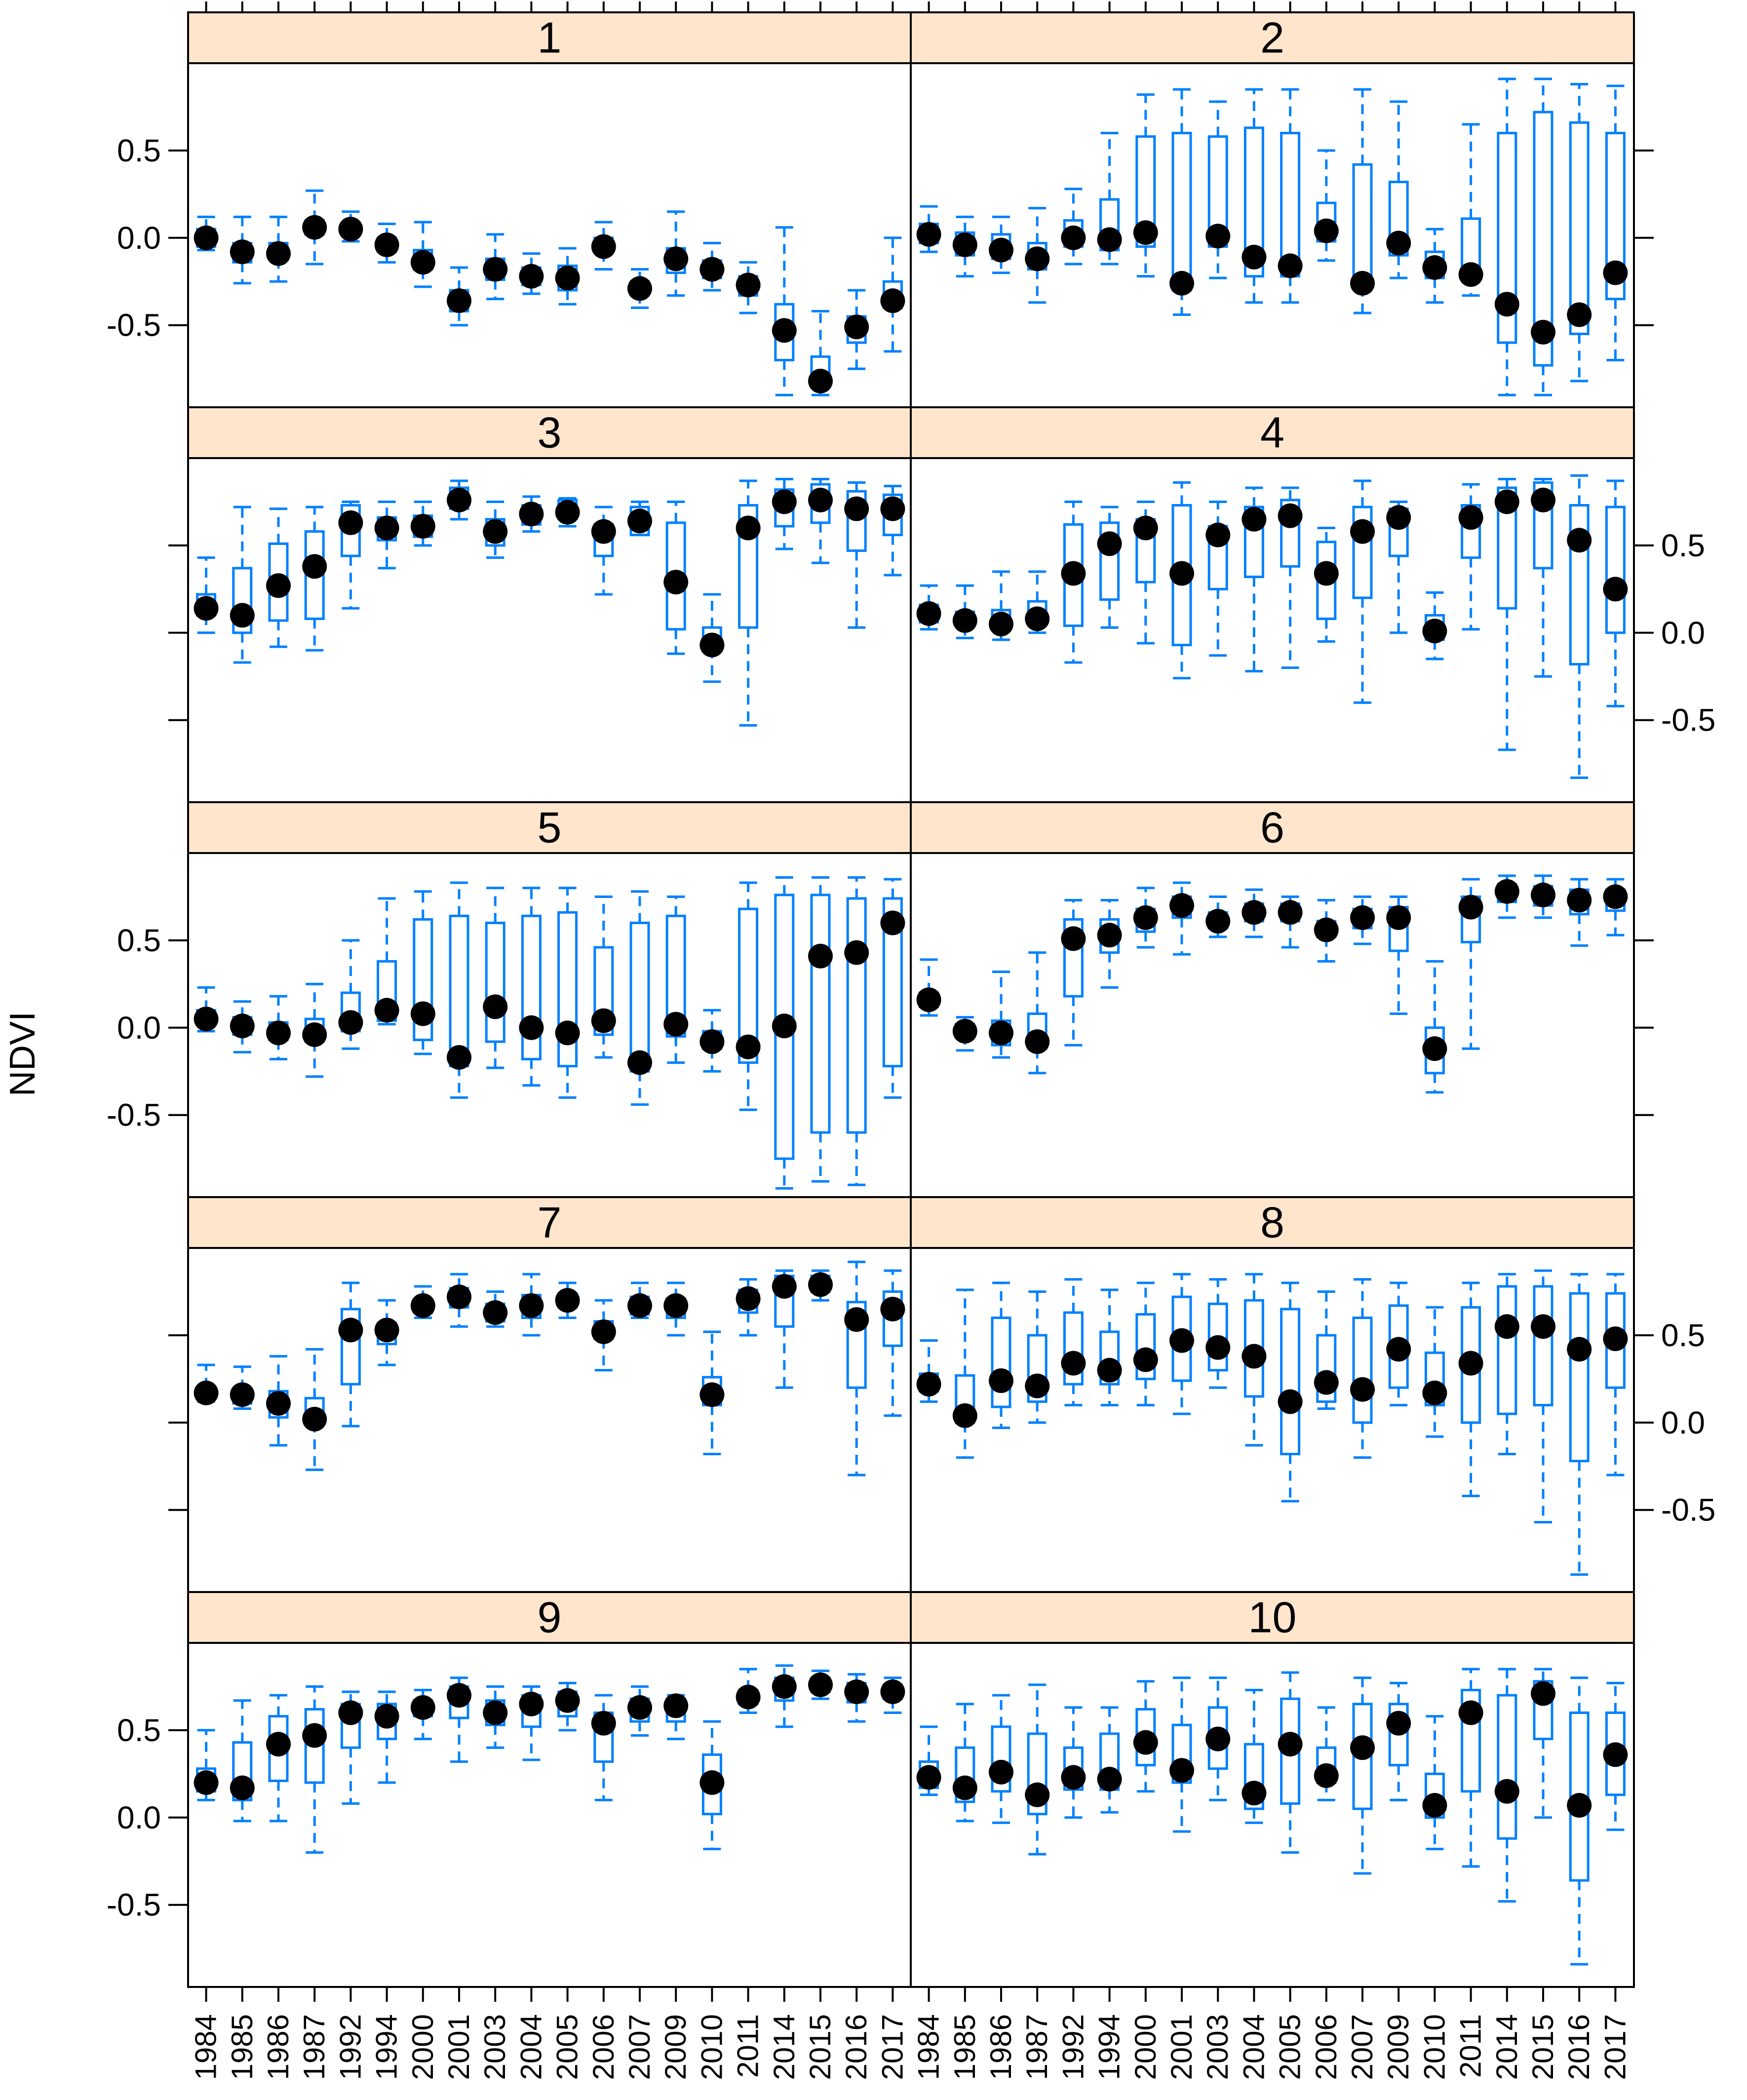 This screenshot has width=1747, height=2100. What do you see at coordinates (784, 1696) in the screenshot?
I see `box-9-2014` at bounding box center [784, 1696].